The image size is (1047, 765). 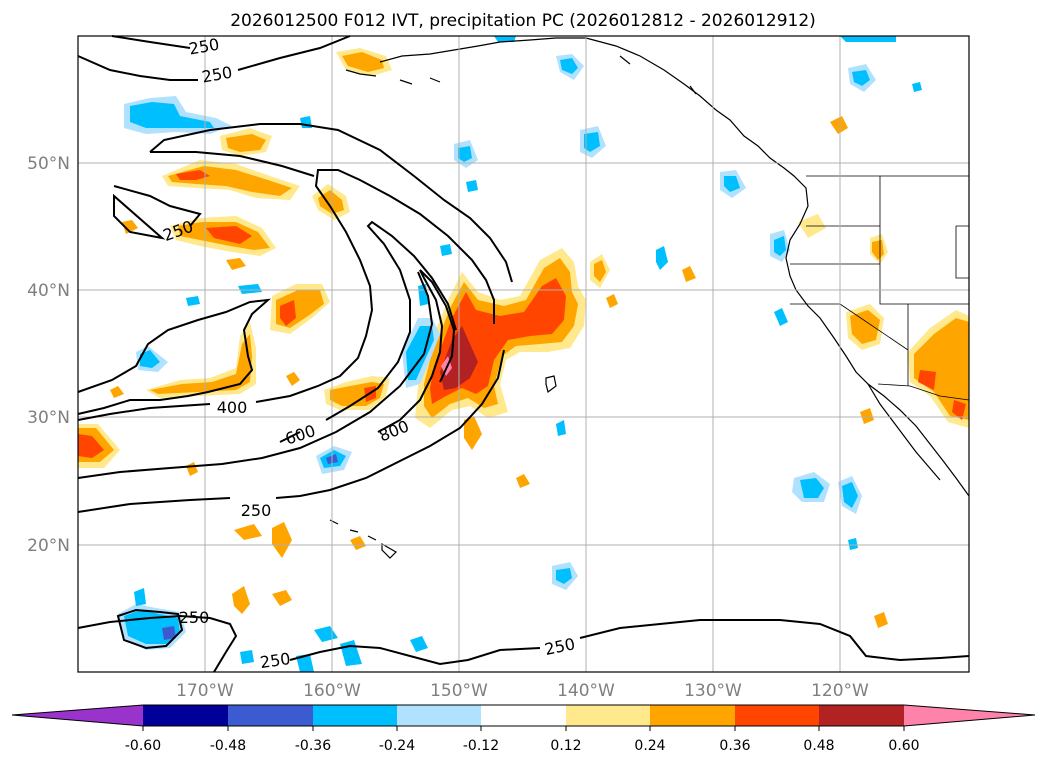 What do you see at coordinates (865, 327) in the screenshot?
I see `precip-blob-e1-mid` at bounding box center [865, 327].